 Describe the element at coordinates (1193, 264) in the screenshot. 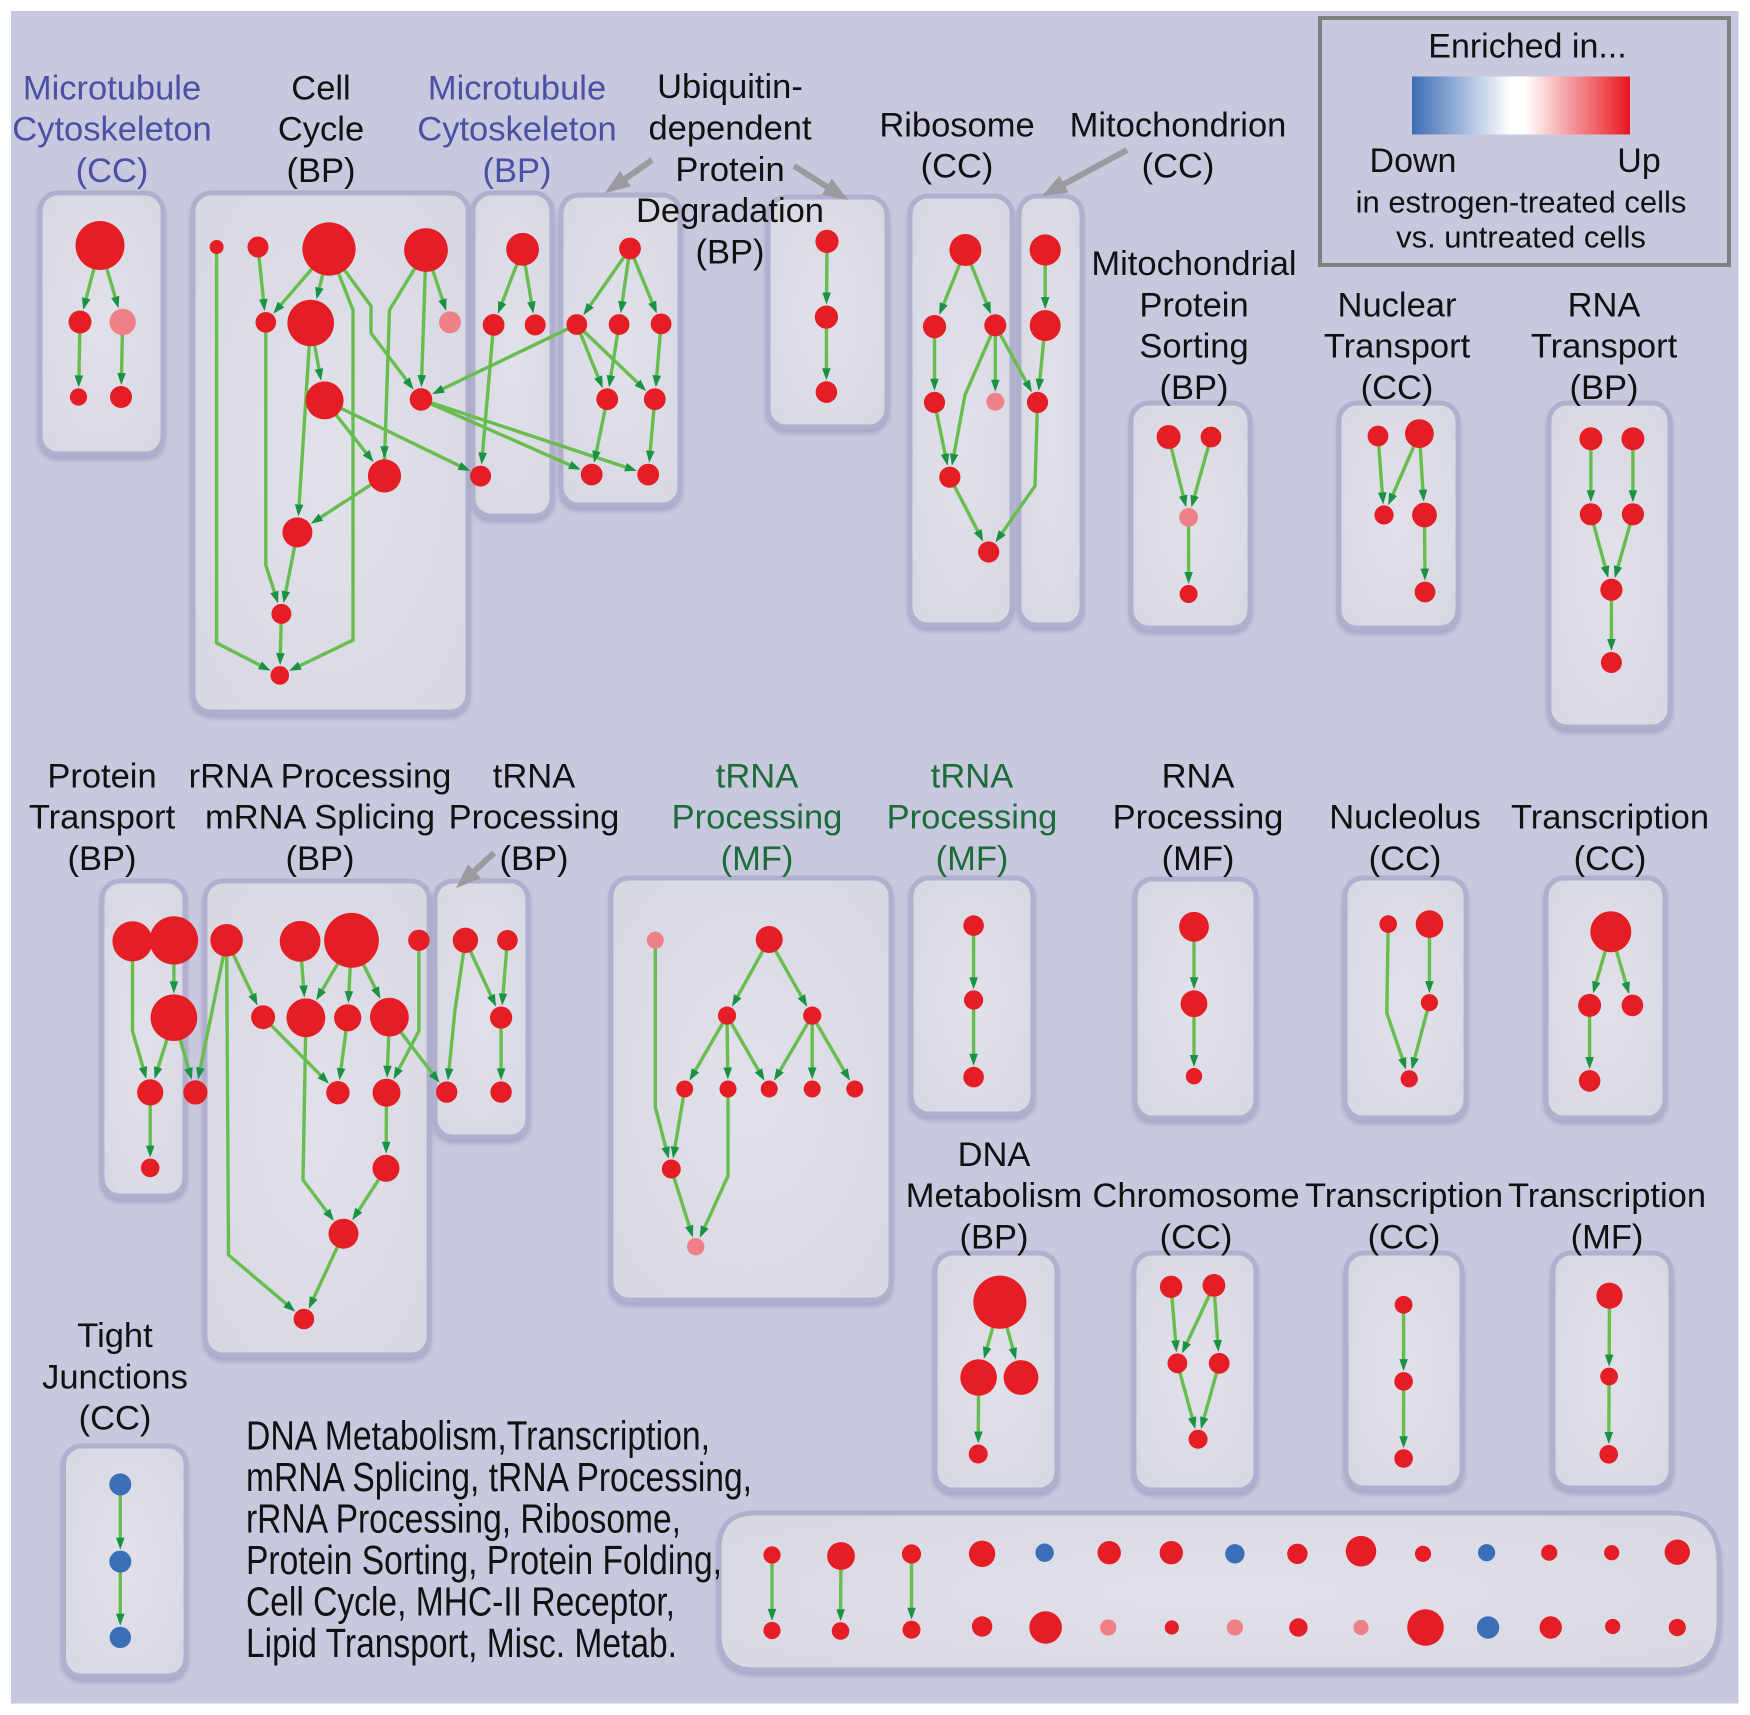

I see `svg-text: Mitochondrial` at that location.